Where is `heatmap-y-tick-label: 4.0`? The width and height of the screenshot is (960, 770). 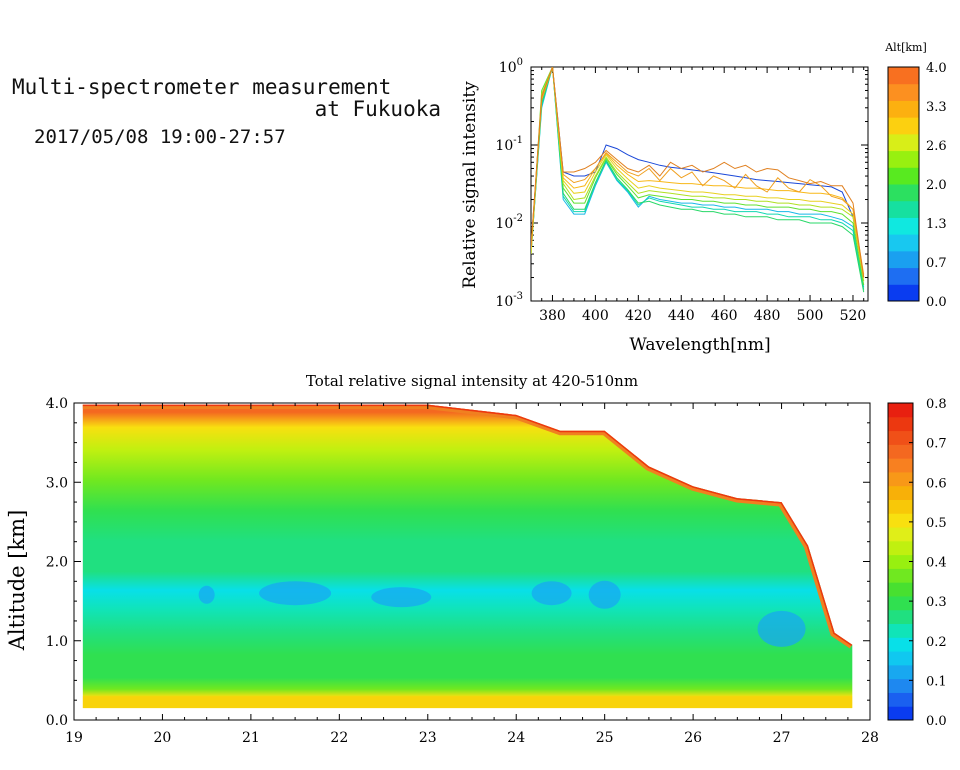
heatmap-y-tick-label: 4.0 is located at coordinates (57, 404).